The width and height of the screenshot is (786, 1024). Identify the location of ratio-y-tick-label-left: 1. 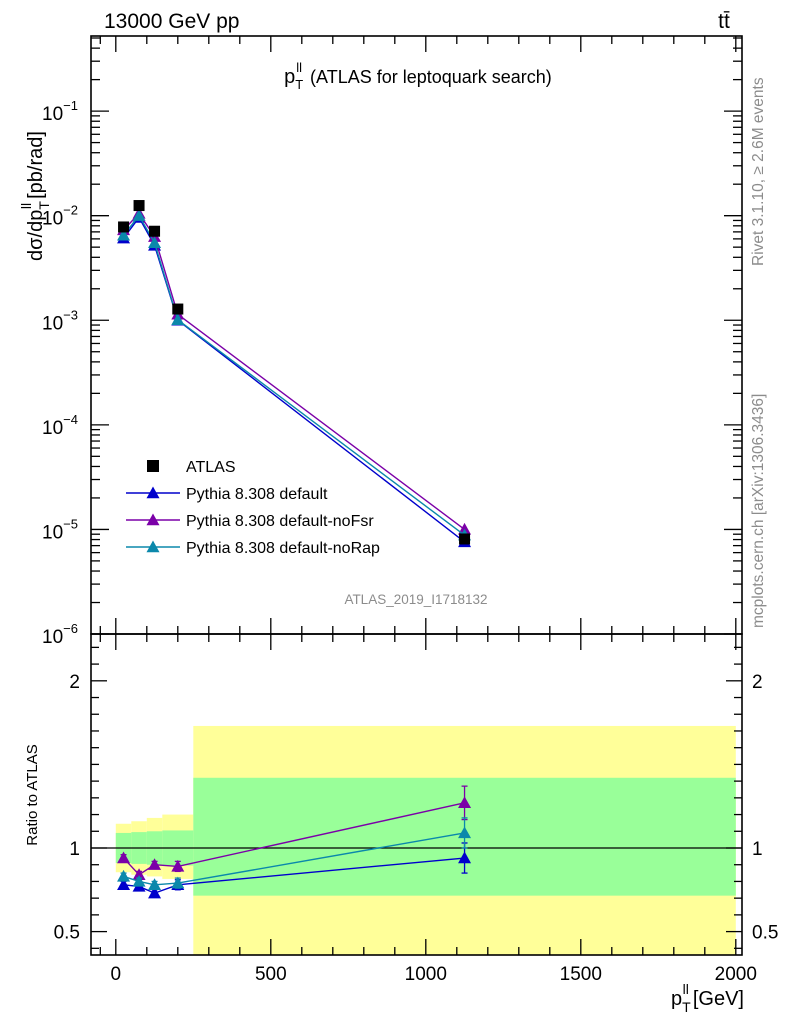
(74, 849).